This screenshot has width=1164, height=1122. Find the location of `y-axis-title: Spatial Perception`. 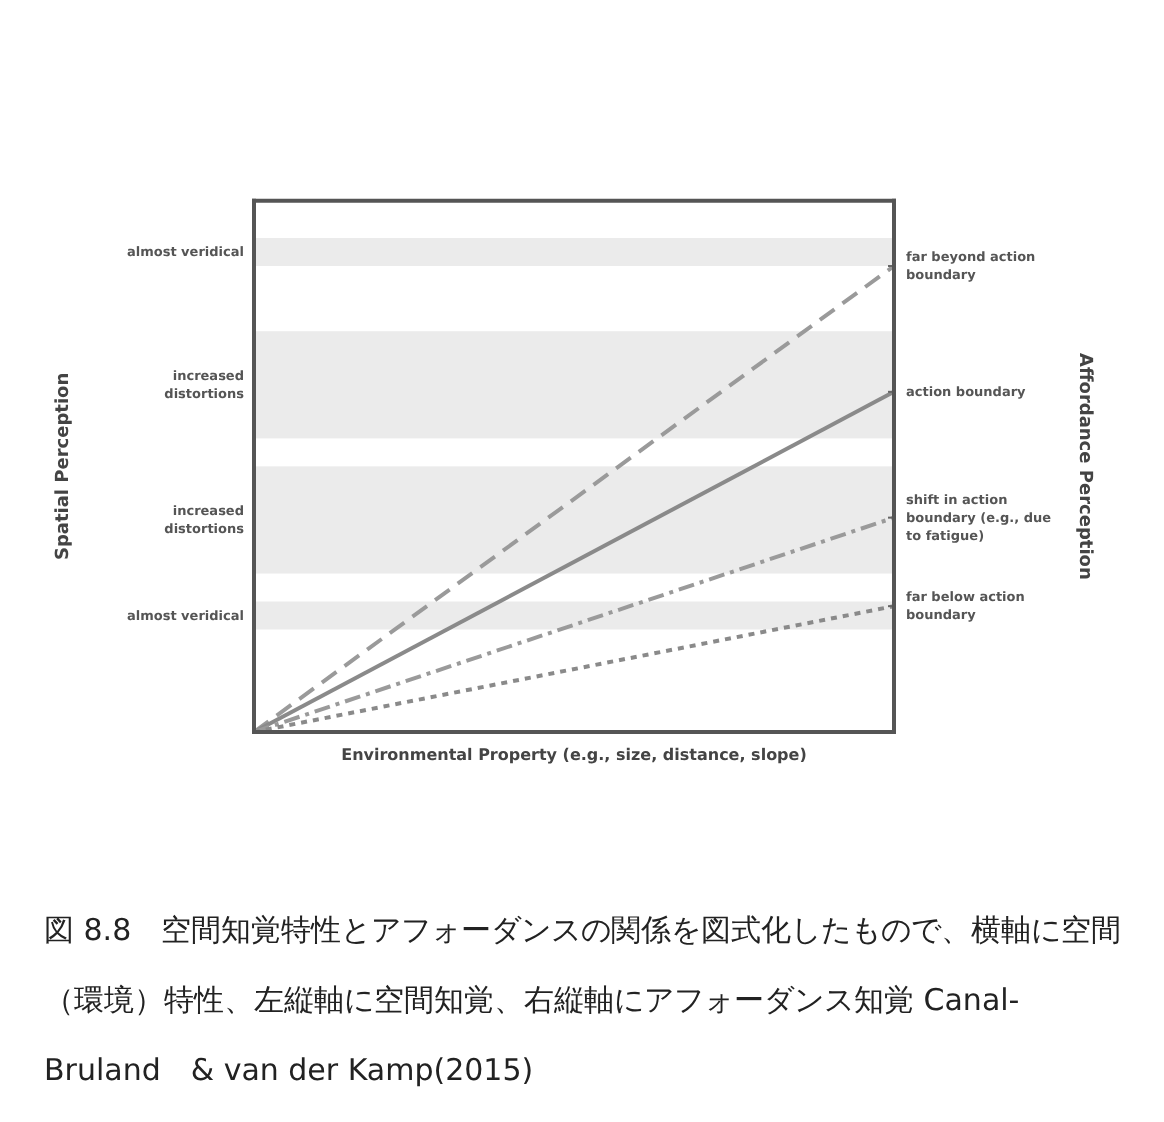

y-axis-title: Spatial Perception is located at coordinates (64, 466).